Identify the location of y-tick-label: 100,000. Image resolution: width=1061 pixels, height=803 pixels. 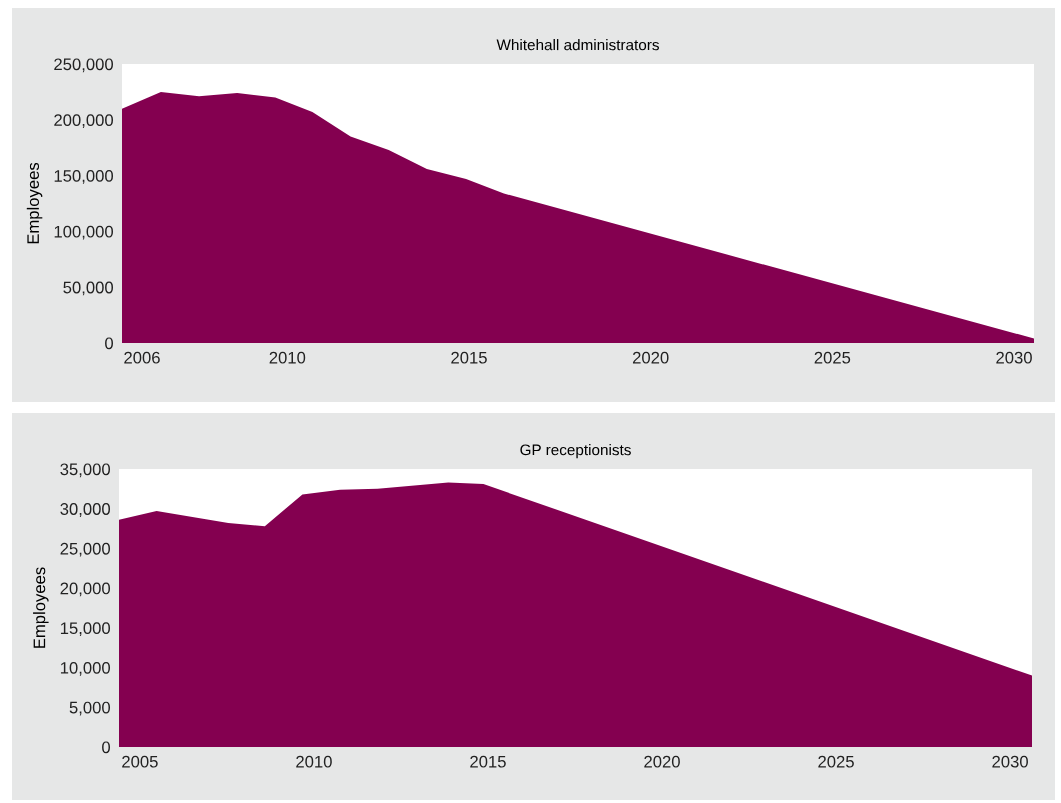
(84, 232).